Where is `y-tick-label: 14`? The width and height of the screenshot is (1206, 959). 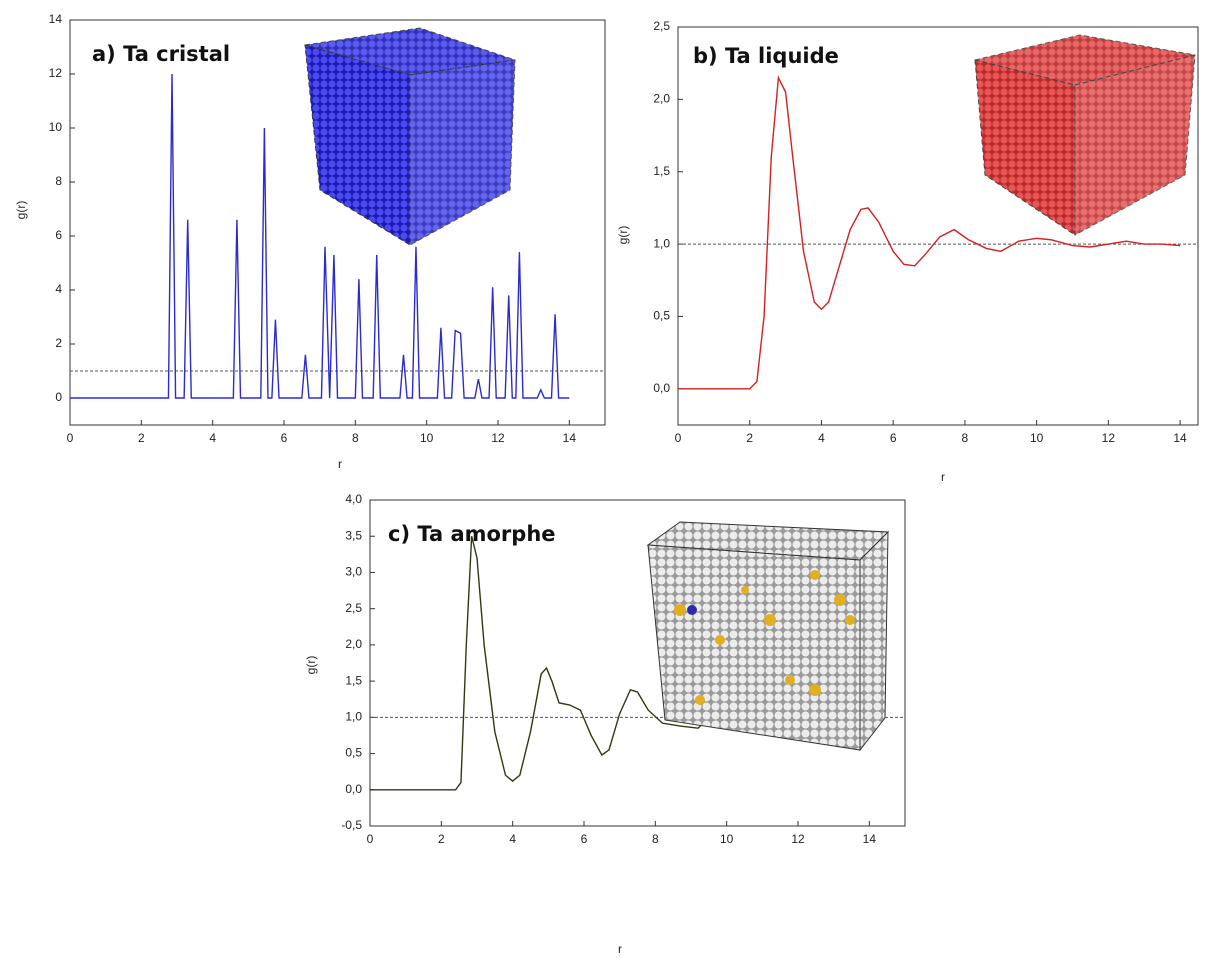 y-tick-label: 14 is located at coordinates (56, 19).